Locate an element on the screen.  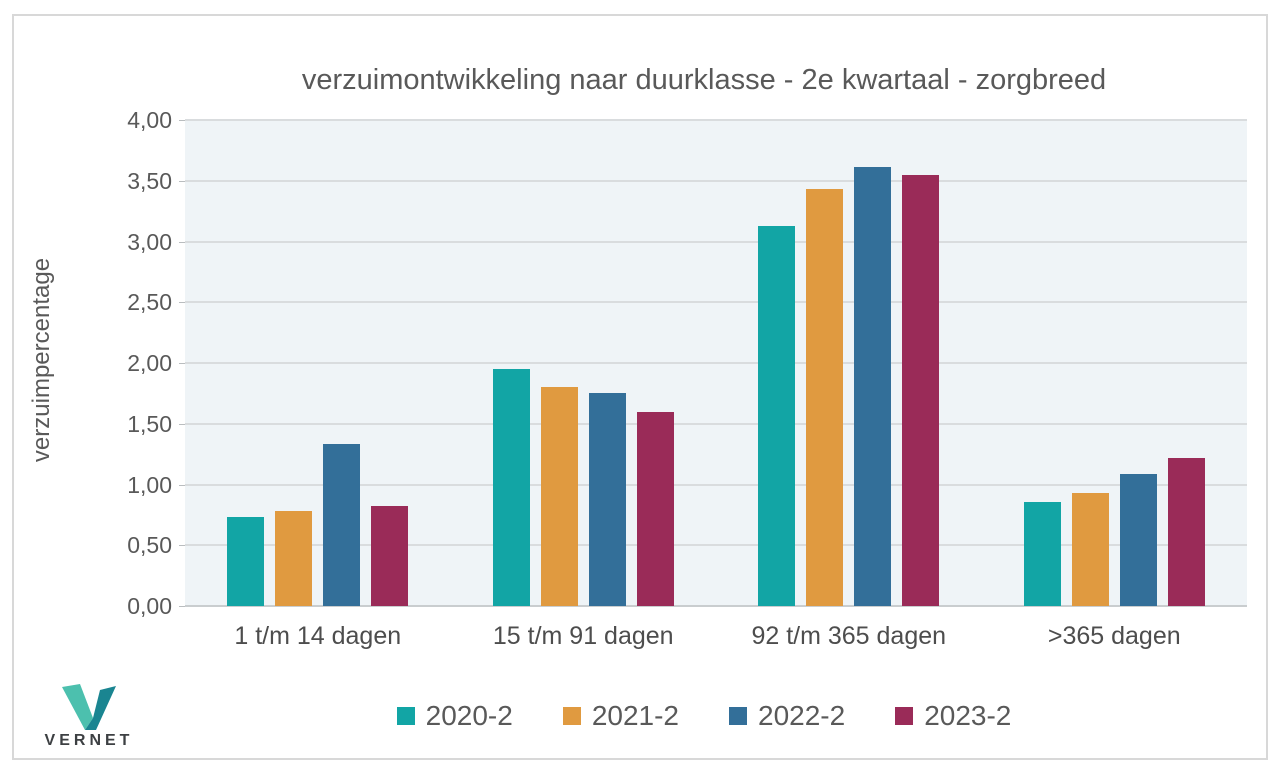
x-axis-label: 15 t/m 91 dagen is located at coordinates (583, 636).